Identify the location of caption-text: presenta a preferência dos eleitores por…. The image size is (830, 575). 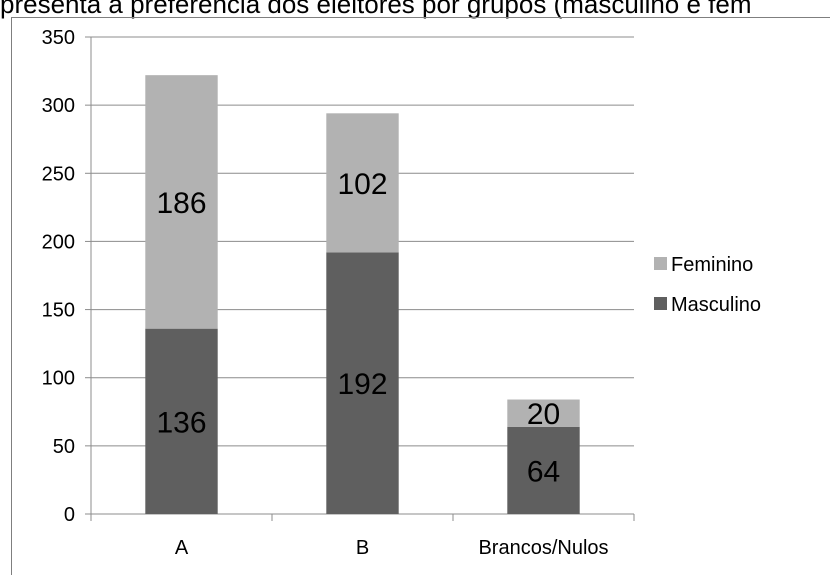
(376, 9).